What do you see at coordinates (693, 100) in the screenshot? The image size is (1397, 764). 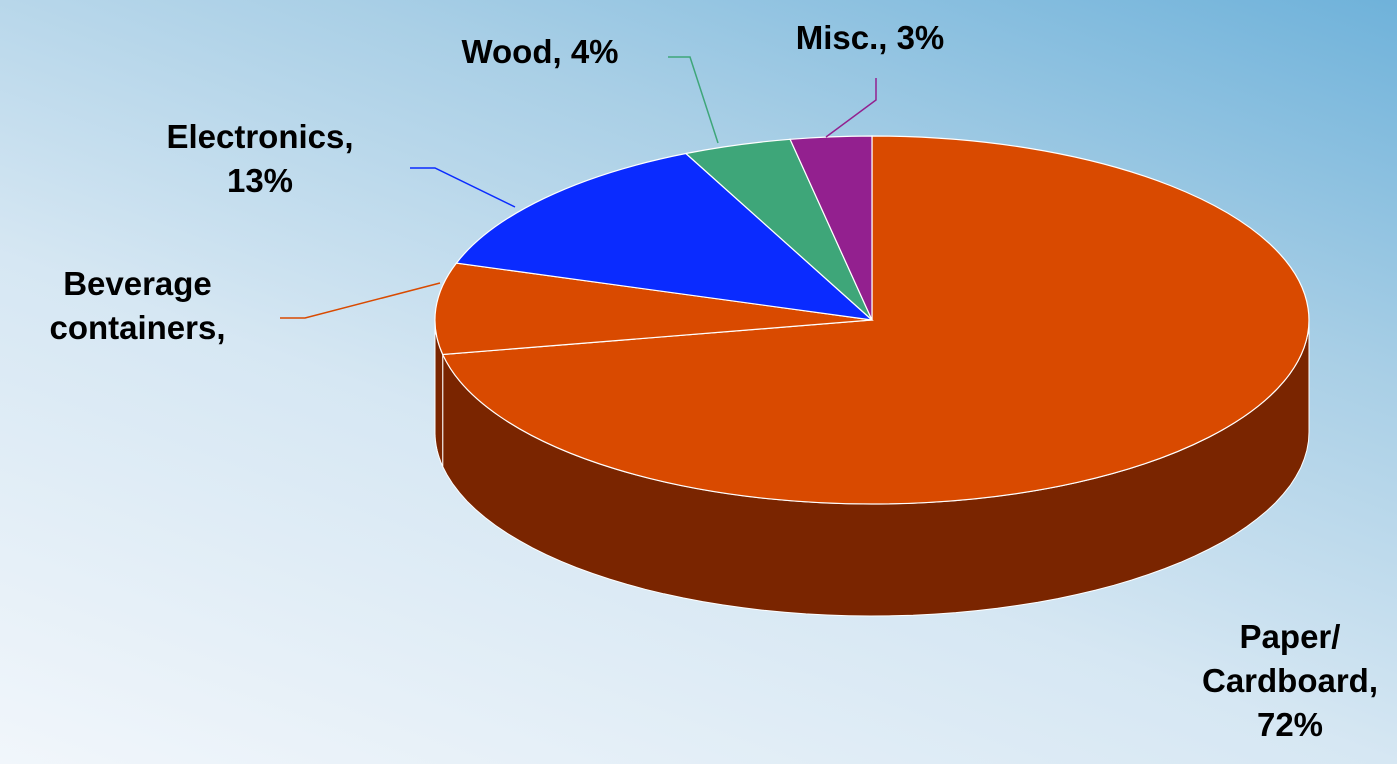 I see `leader-line-wood` at bounding box center [693, 100].